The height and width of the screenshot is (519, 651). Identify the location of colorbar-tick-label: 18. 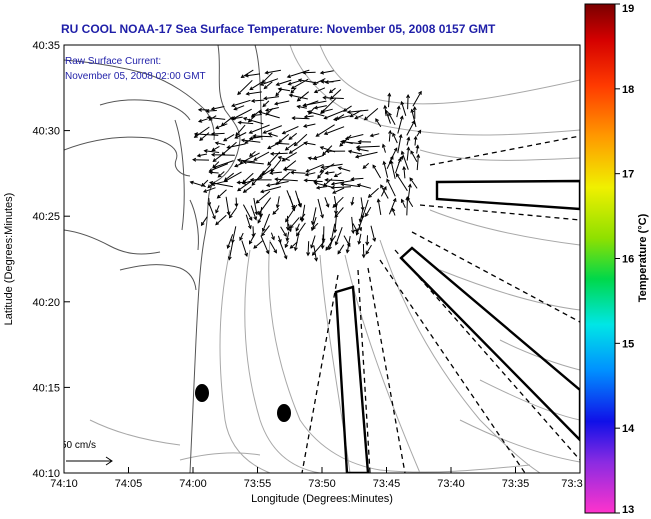
(628, 90).